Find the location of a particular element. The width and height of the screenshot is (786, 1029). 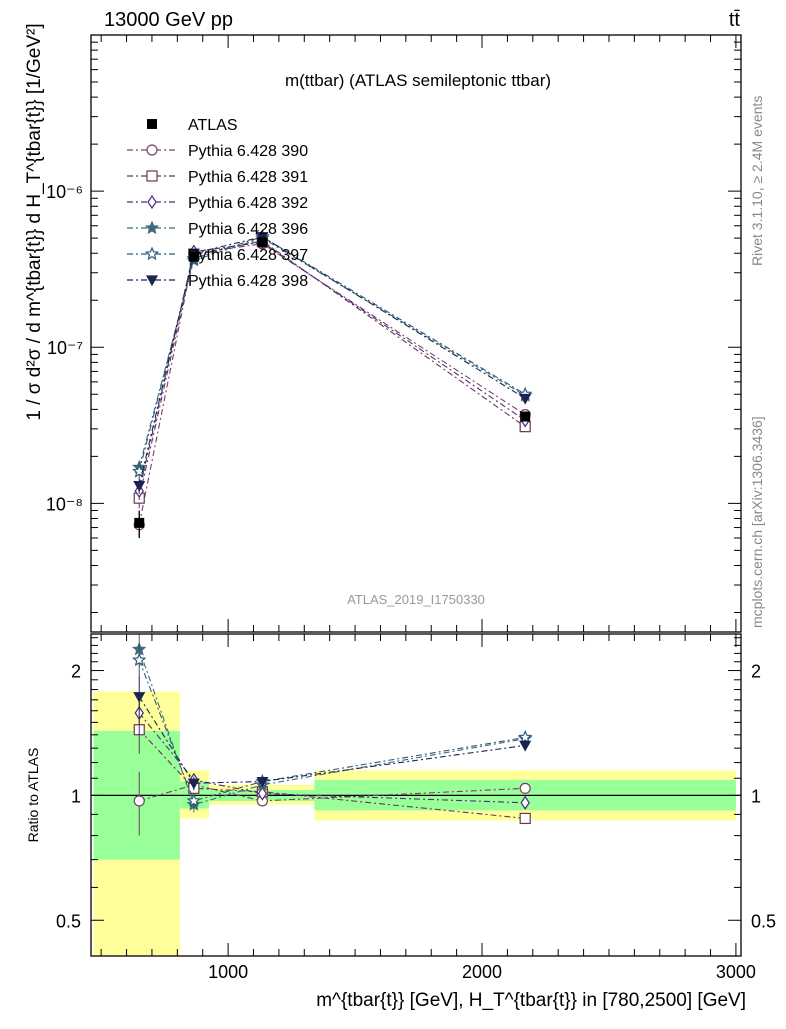

legend-label: ATLAS is located at coordinates (213, 125).